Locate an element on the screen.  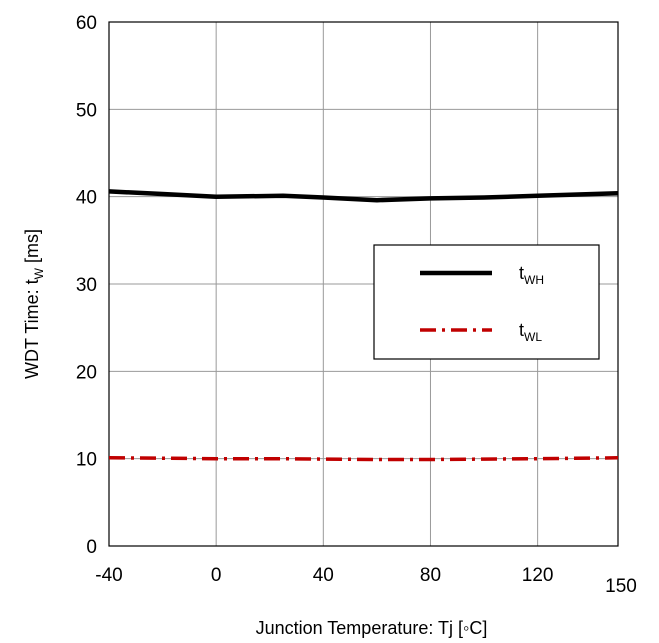
y-tick-label: 10 is located at coordinates (86, 460).